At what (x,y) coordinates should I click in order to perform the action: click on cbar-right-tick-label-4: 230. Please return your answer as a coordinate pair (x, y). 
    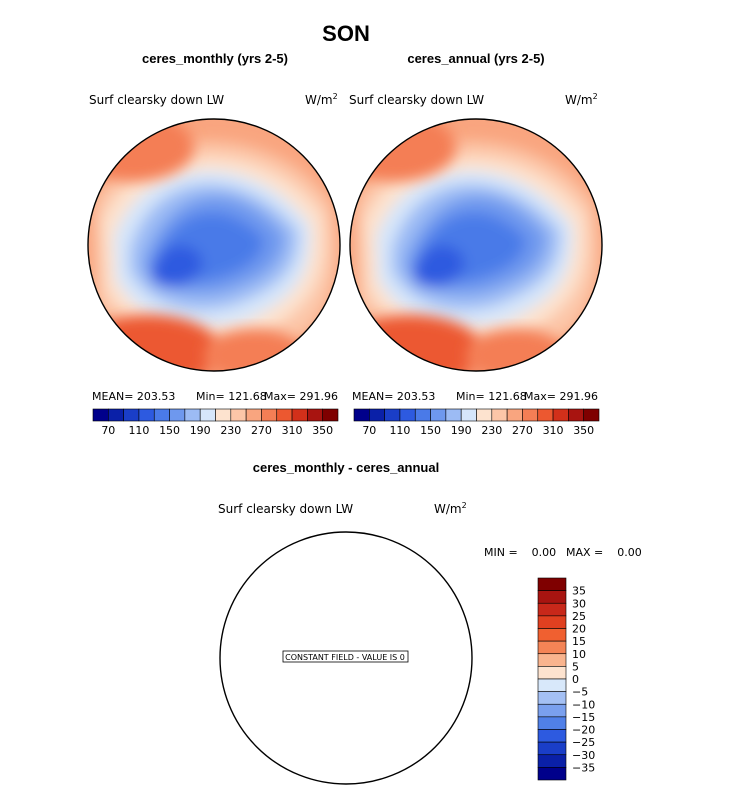
    Looking at the image, I should click on (491, 430).